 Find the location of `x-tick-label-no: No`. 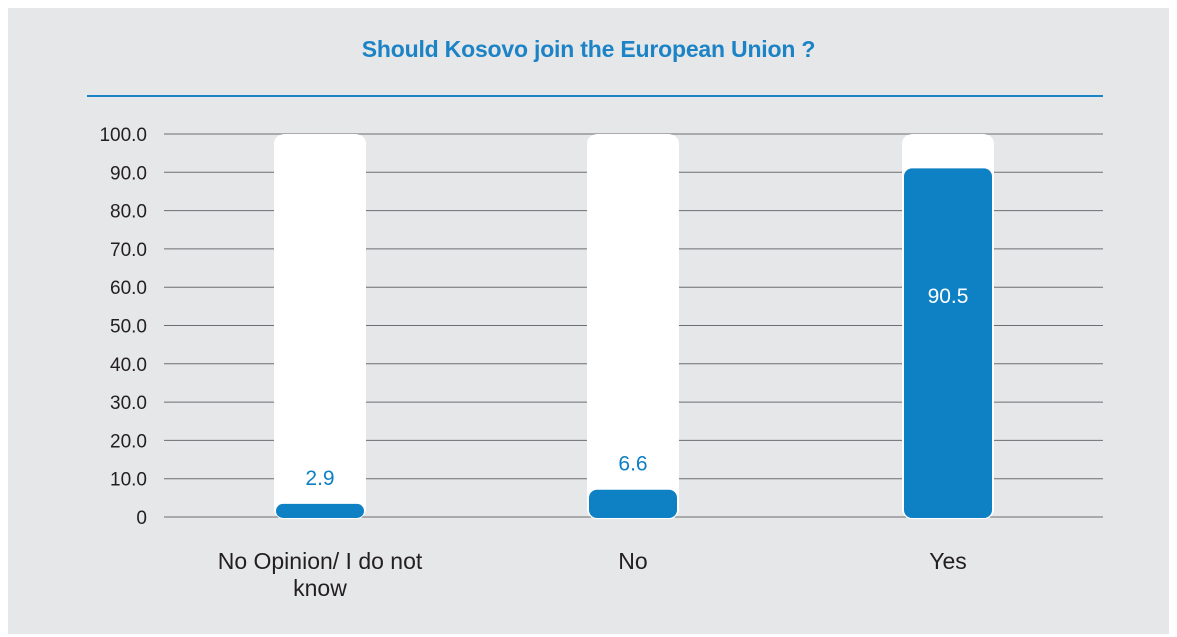

x-tick-label-no: No is located at coordinates (633, 561).